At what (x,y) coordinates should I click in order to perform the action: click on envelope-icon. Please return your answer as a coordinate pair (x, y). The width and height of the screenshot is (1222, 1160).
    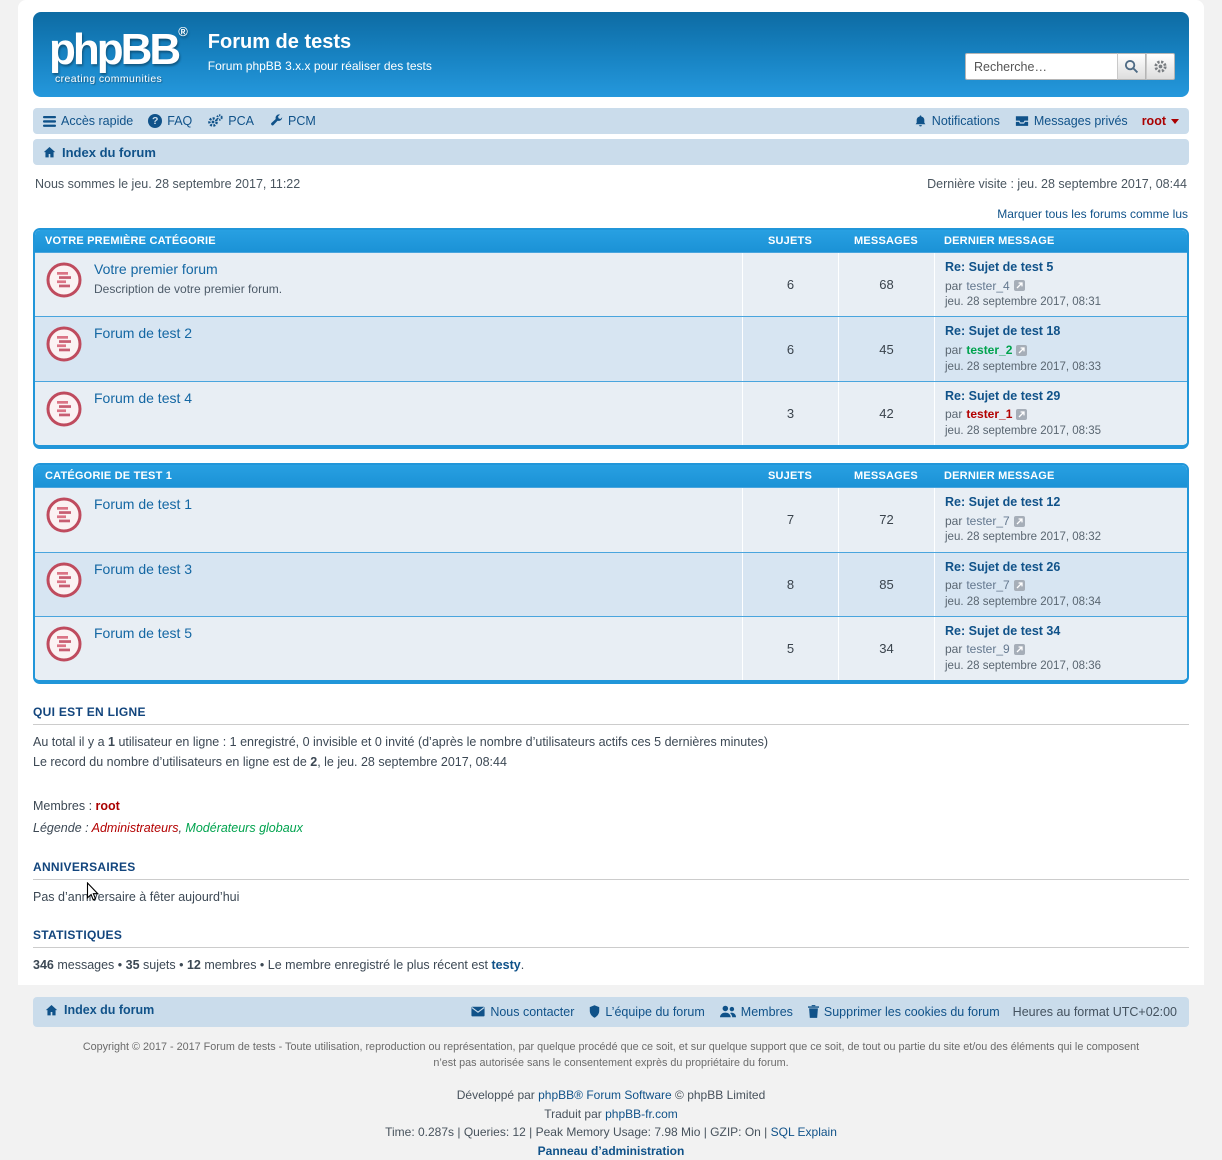
    Looking at the image, I should click on (478, 1011).